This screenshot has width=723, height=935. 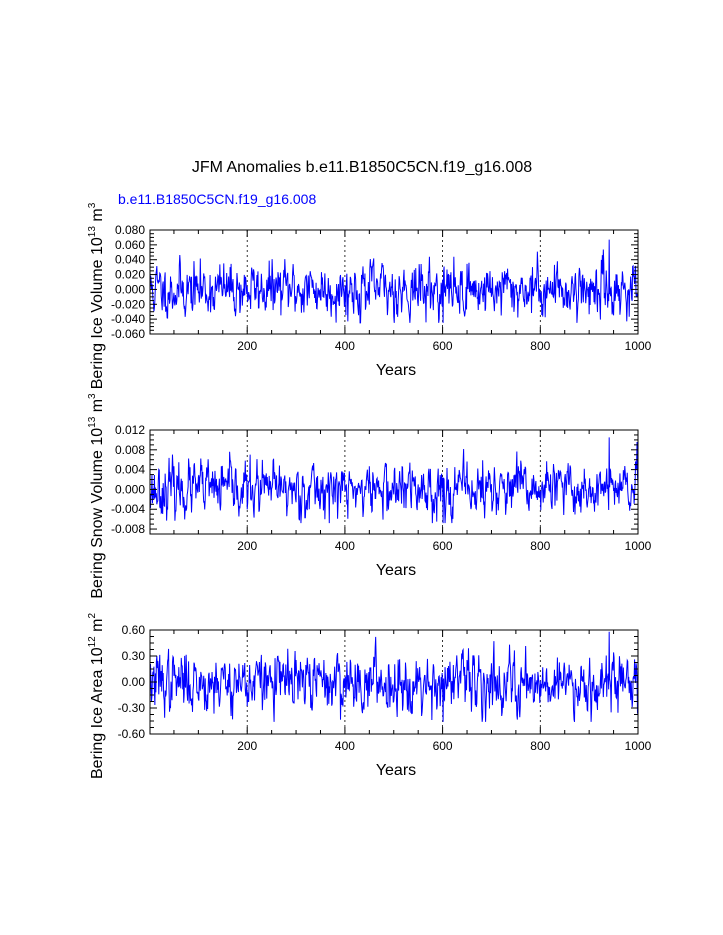 I want to click on series-line-ice-volume, so click(x=394, y=281).